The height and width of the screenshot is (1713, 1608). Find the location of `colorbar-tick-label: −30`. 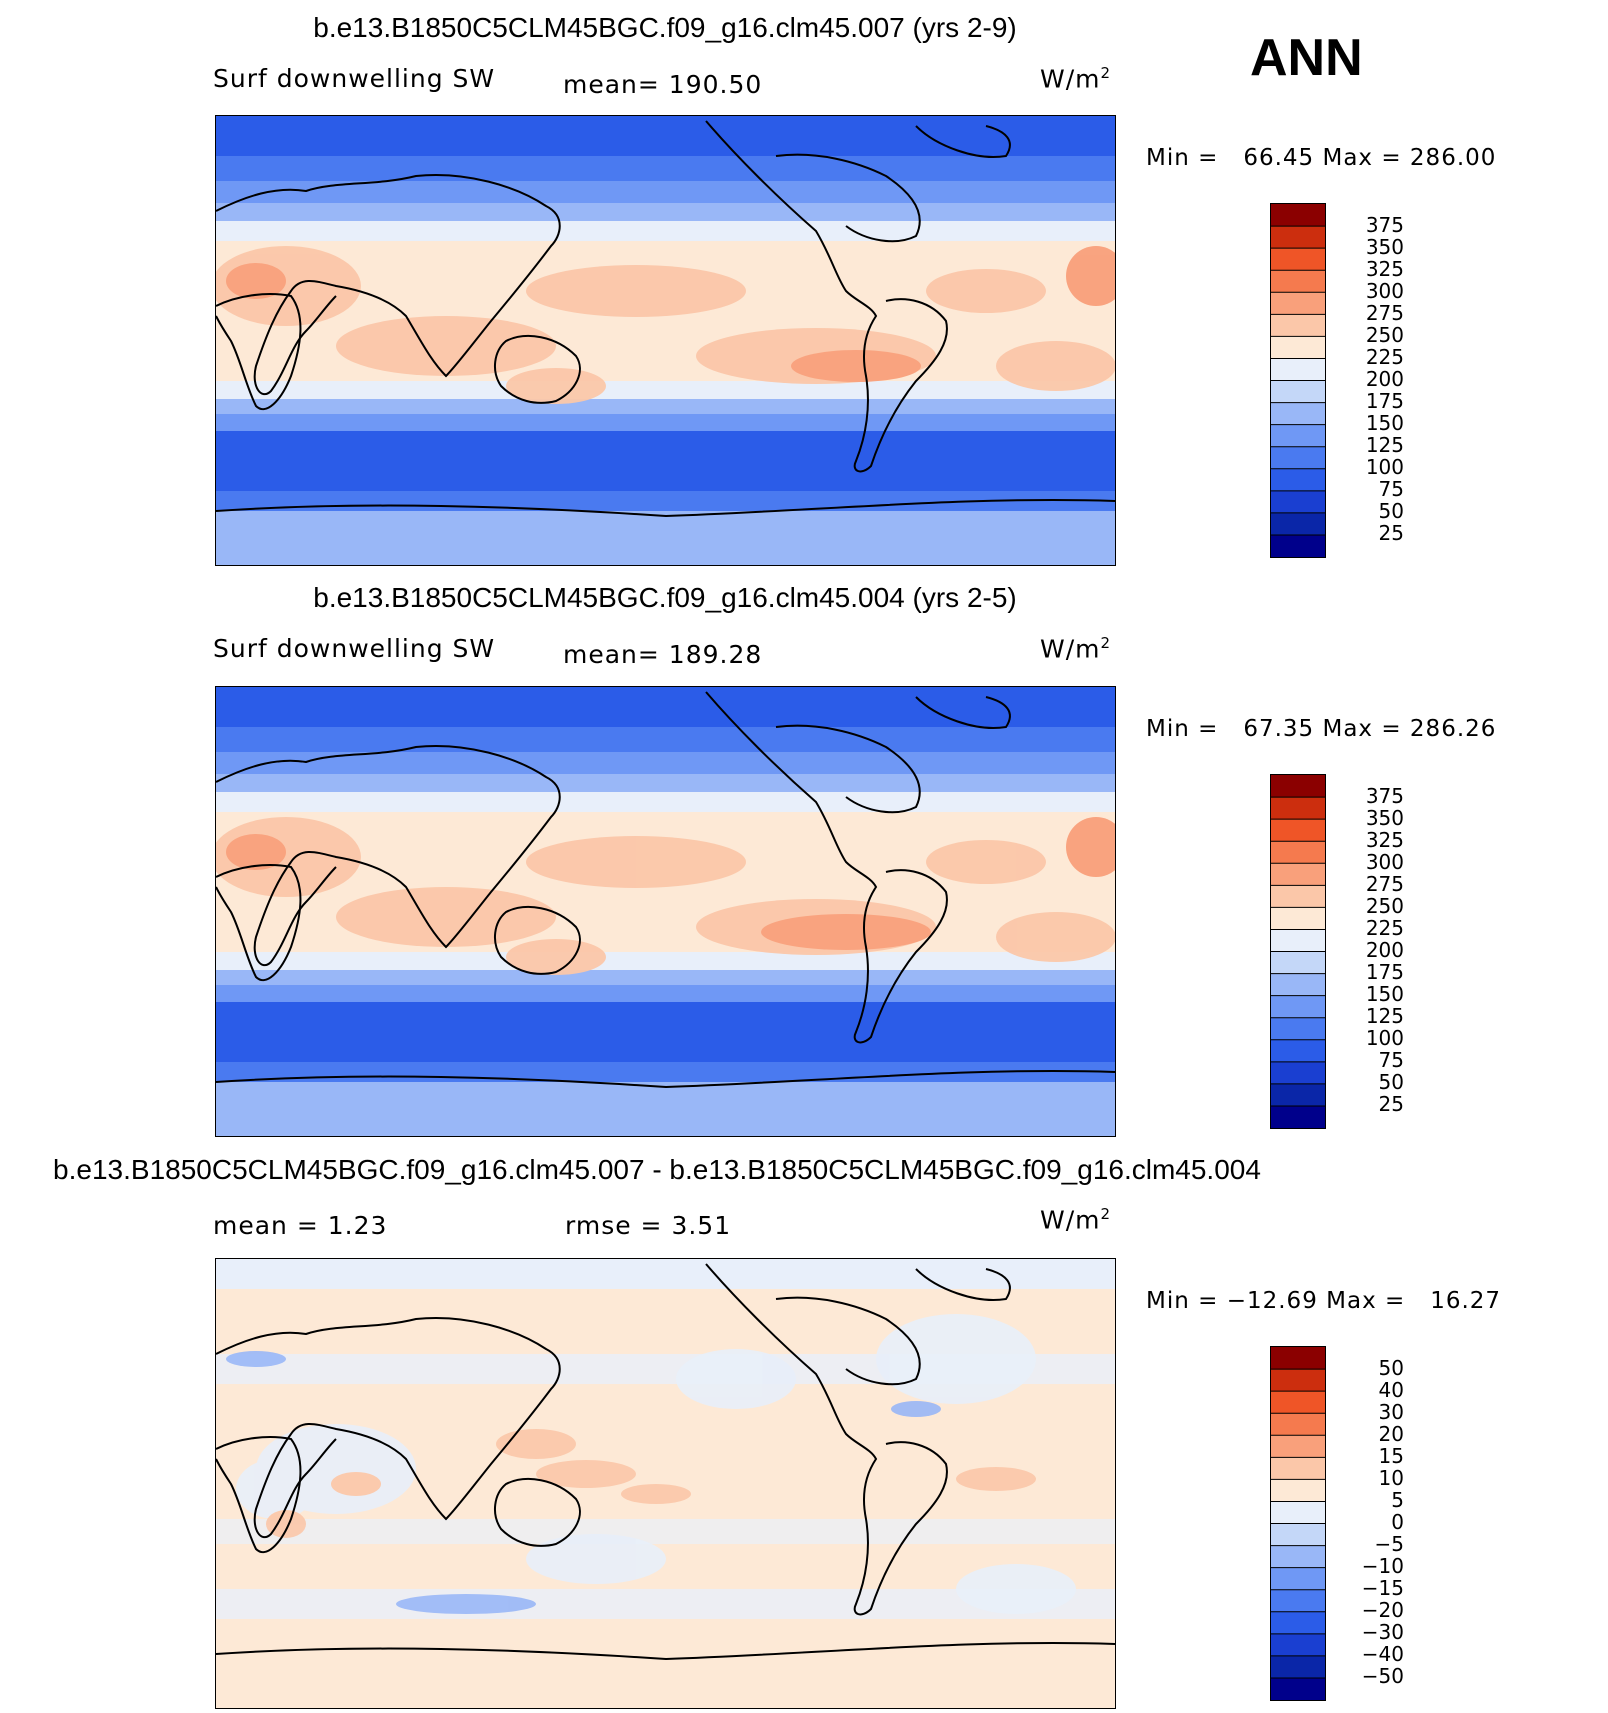

colorbar-tick-label: −30 is located at coordinates (1382, 1632).